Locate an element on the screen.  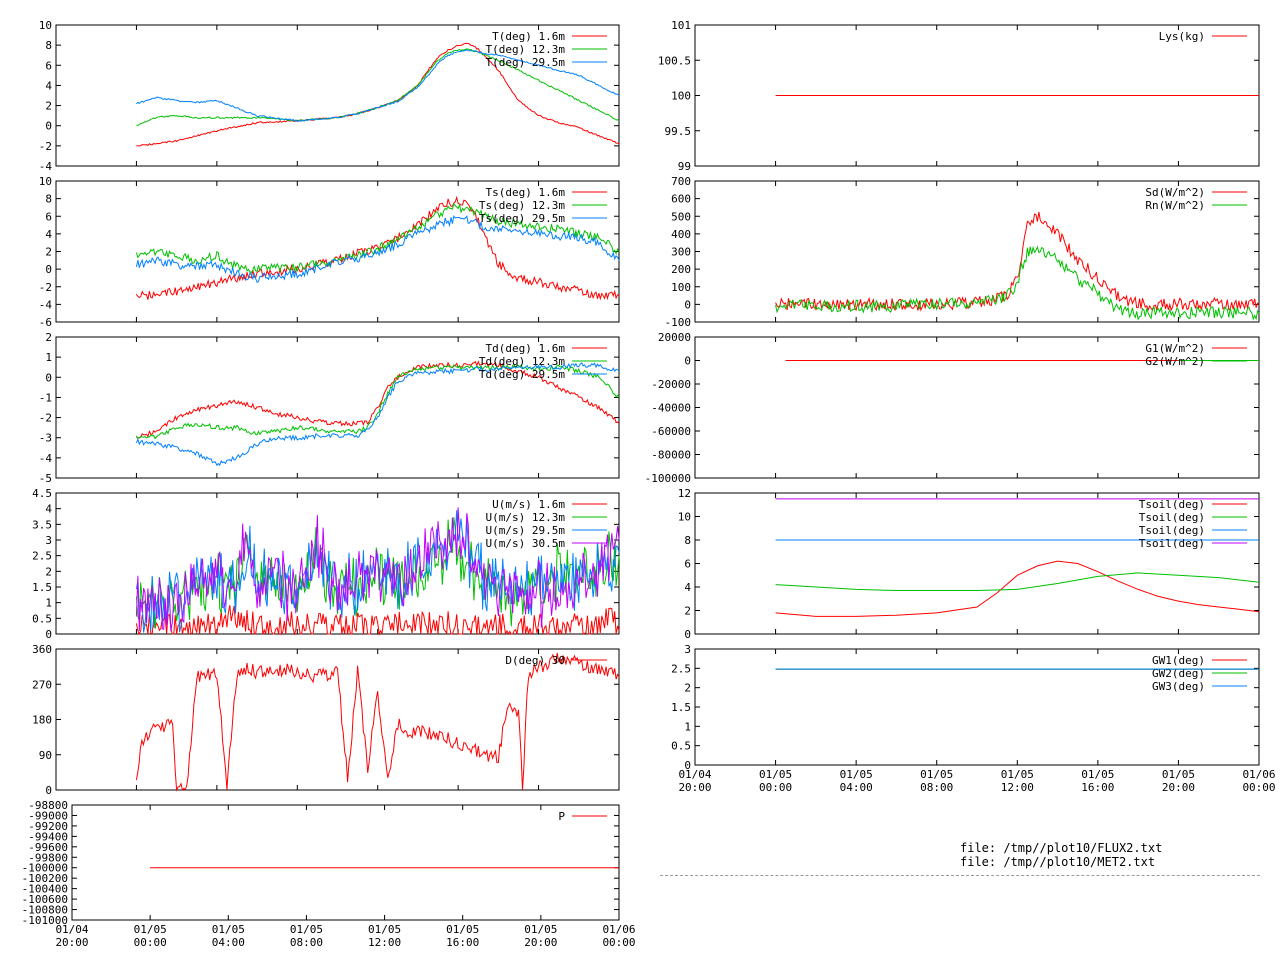
y-tick-label: 101 is located at coordinates (681, 25).